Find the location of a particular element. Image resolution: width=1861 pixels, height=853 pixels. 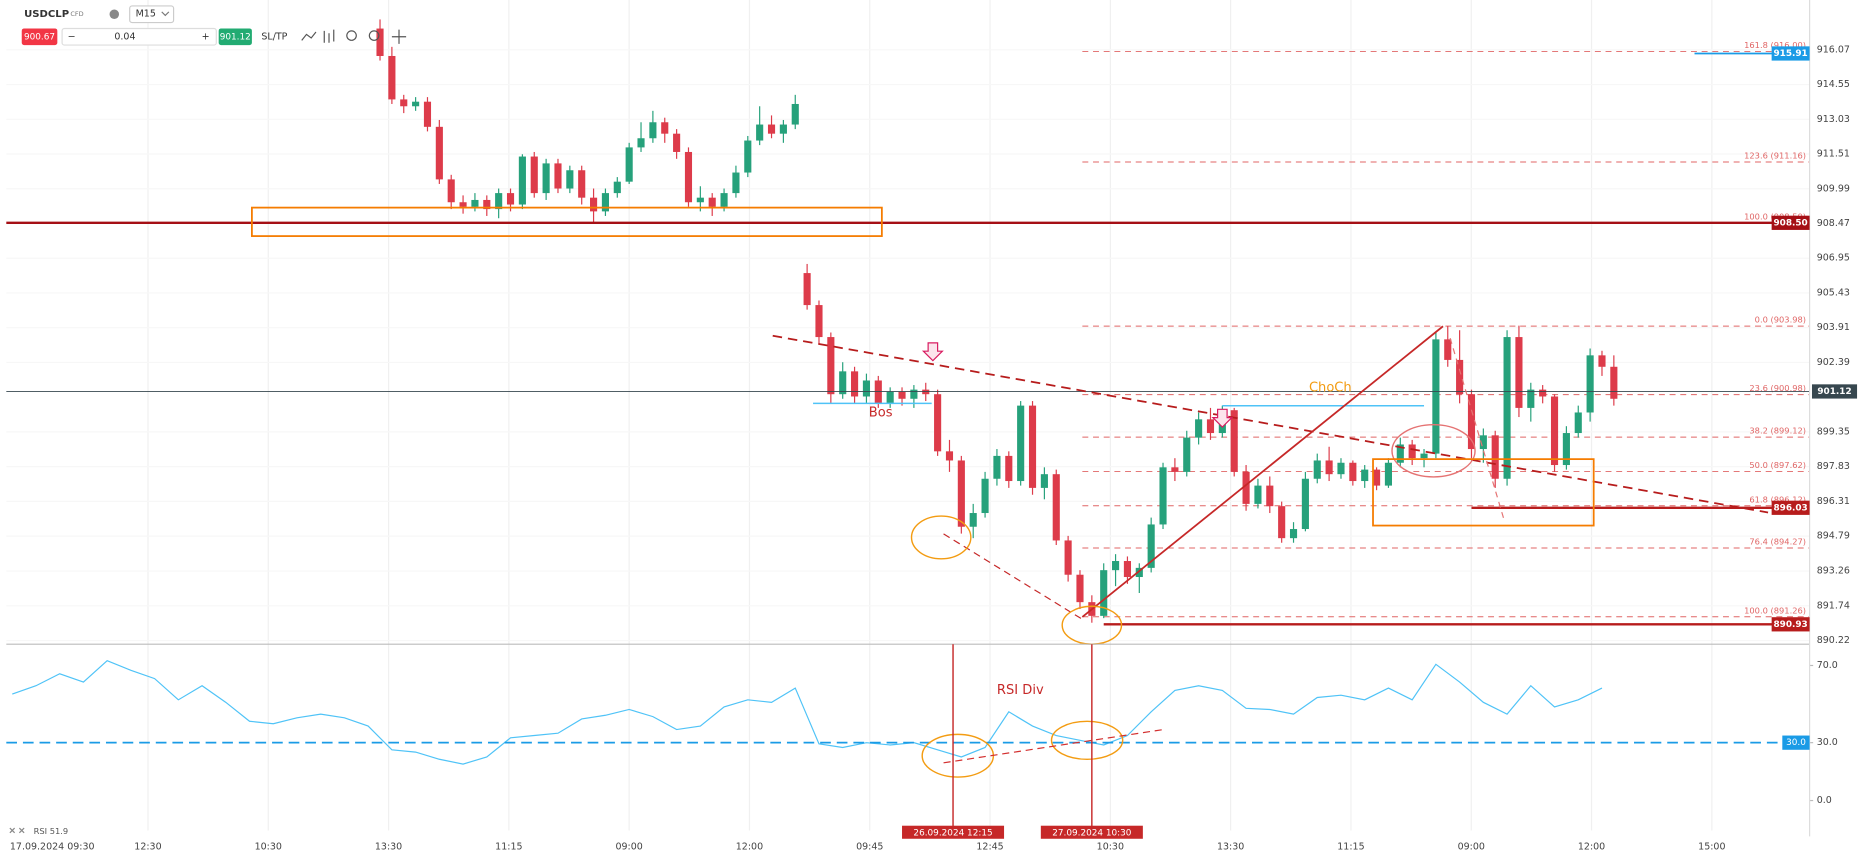

sell-button is located at coordinates (39, 37).